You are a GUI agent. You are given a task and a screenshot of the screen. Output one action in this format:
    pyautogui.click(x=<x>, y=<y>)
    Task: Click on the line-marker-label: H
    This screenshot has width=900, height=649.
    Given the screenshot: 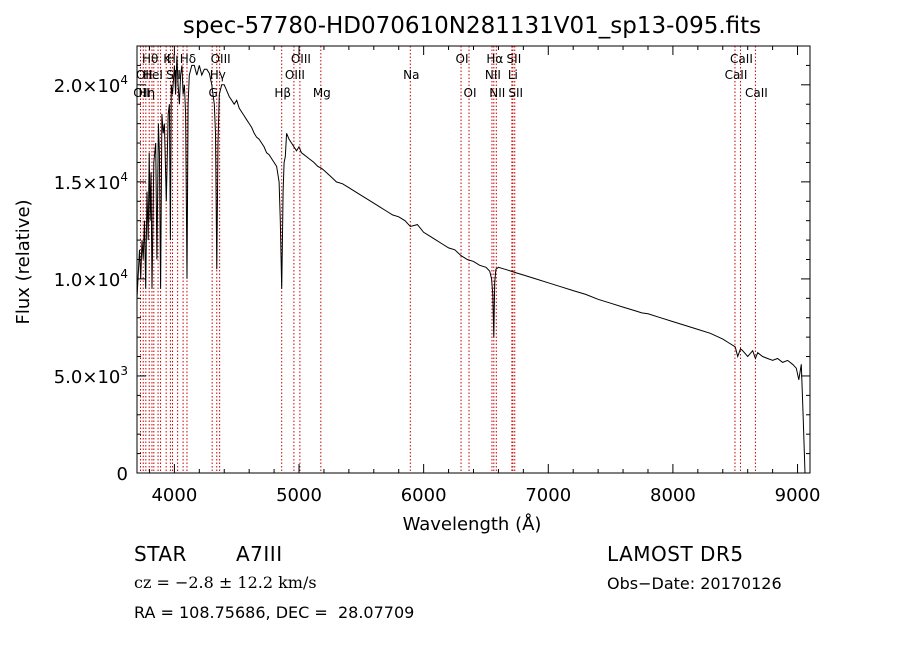 What is the action you would take?
    pyautogui.click(x=171, y=59)
    